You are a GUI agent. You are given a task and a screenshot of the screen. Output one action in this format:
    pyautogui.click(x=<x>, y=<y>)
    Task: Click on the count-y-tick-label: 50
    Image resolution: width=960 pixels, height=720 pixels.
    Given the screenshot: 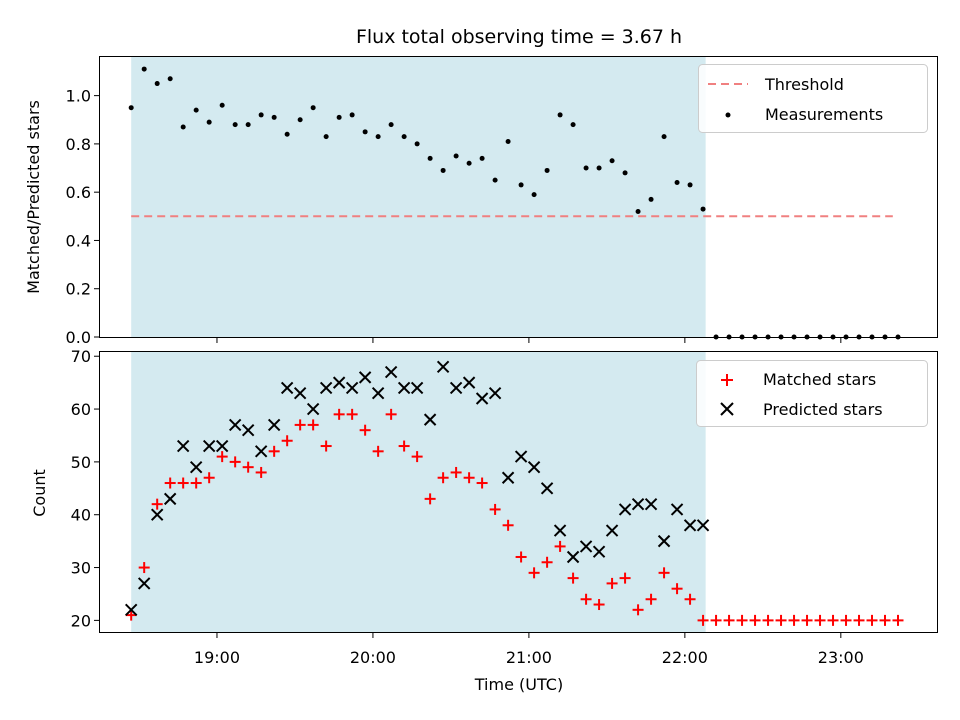 What is the action you would take?
    pyautogui.click(x=81, y=462)
    